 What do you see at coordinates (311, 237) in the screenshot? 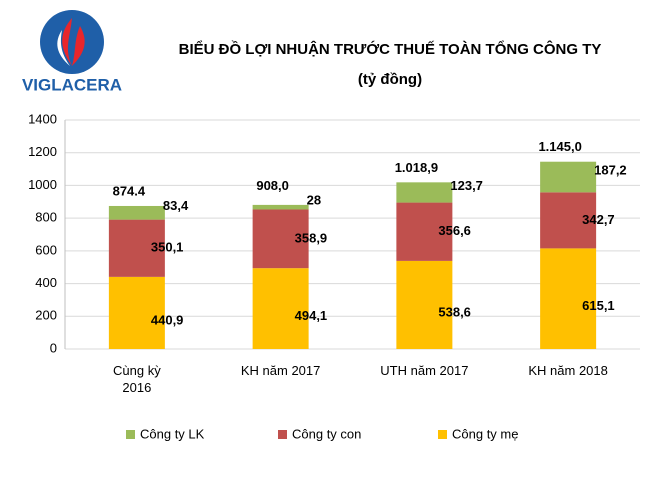
I see `value-label: 358,9` at bounding box center [311, 237].